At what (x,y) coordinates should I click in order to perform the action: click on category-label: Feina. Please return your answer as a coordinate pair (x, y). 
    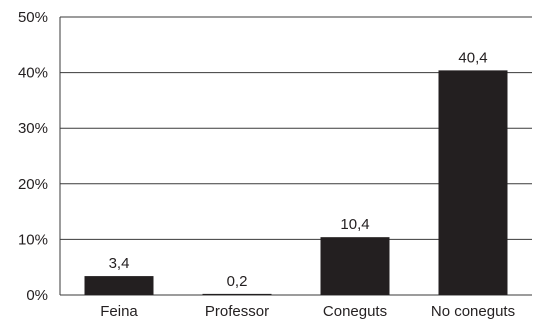
    Looking at the image, I should click on (119, 311).